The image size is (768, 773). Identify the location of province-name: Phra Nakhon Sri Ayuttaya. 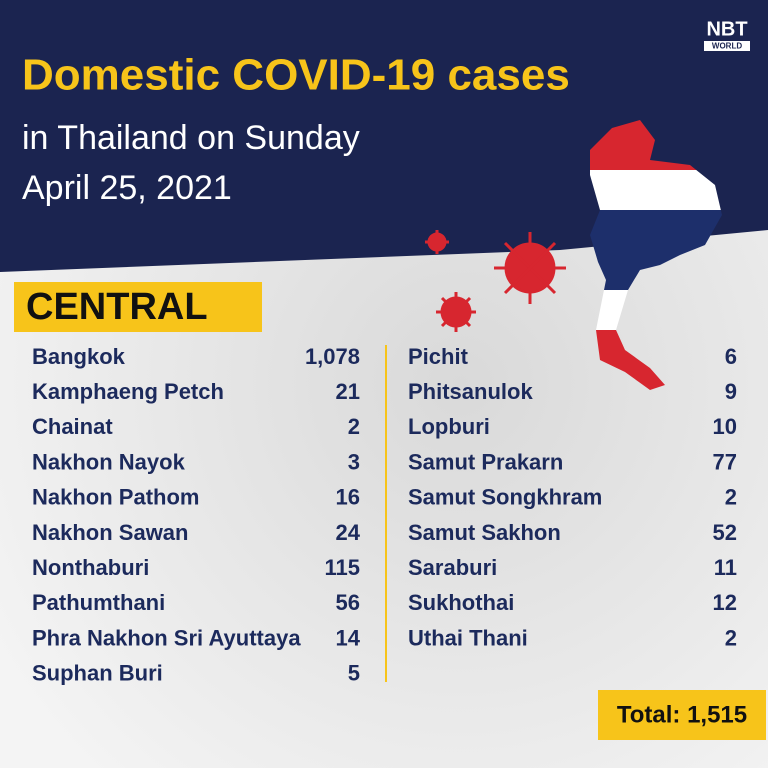
(166, 637).